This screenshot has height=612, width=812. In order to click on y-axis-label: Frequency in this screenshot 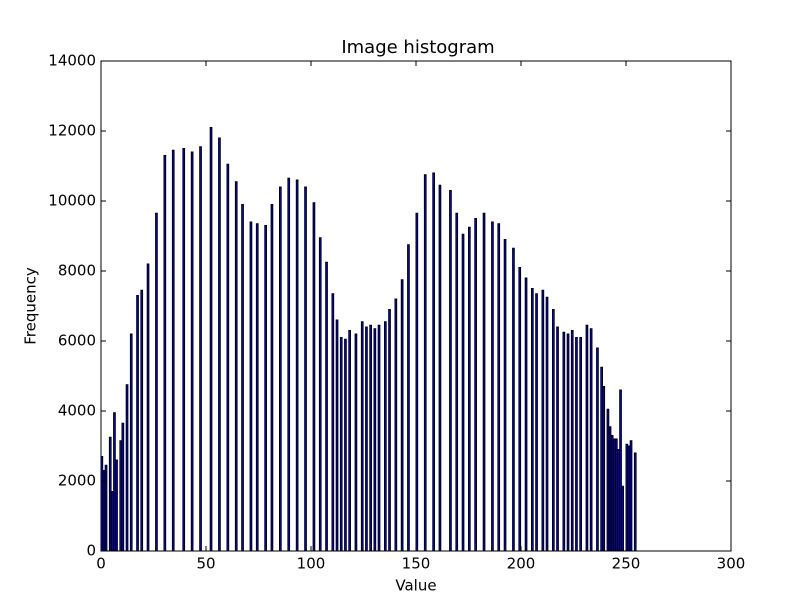, I will do `click(31, 306)`.